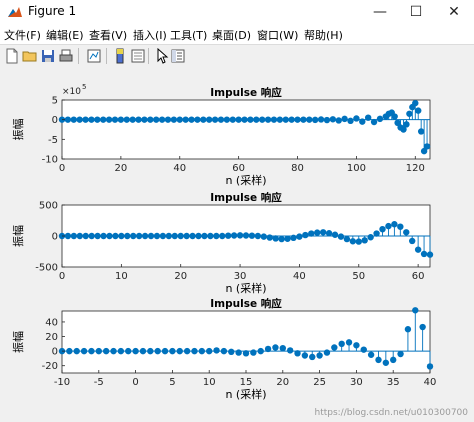 The image size is (474, 422). I want to click on y-tick-label: 0, so click(55, 120).